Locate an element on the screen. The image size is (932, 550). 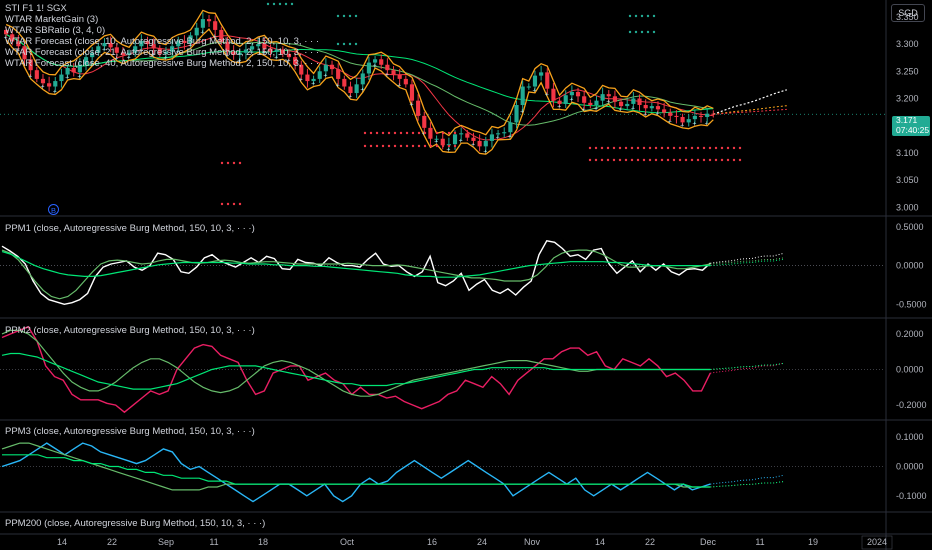
time-axis-tick: 22 is located at coordinates (112, 542).